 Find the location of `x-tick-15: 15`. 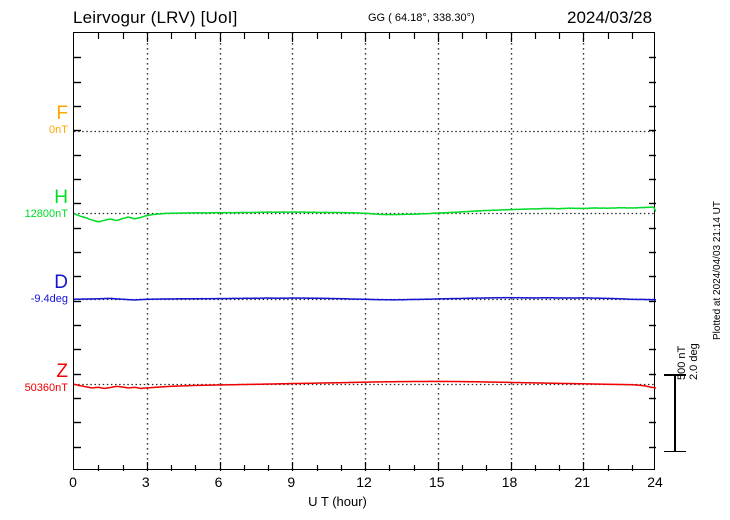

x-tick-15: 15 is located at coordinates (436, 482).